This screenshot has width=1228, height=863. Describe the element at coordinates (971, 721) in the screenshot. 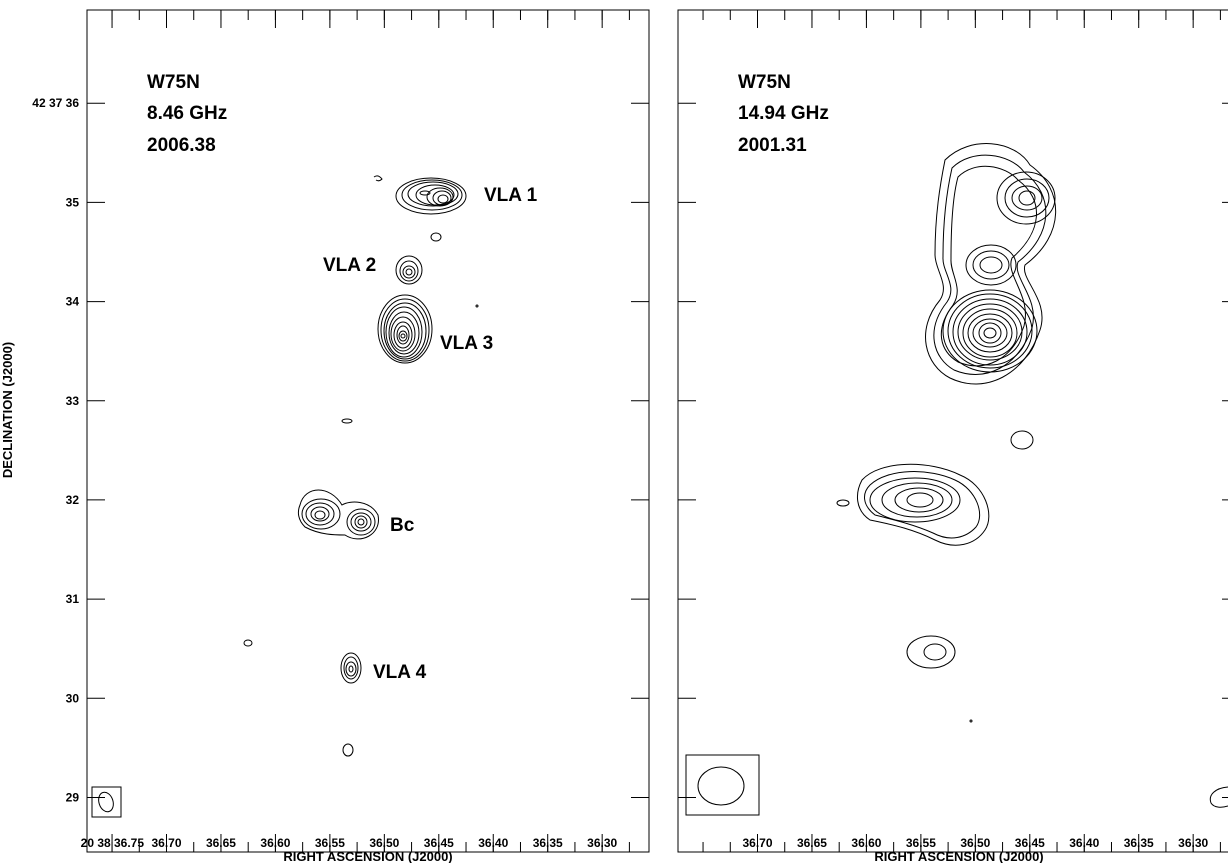

I see `contour-right-dot` at that location.